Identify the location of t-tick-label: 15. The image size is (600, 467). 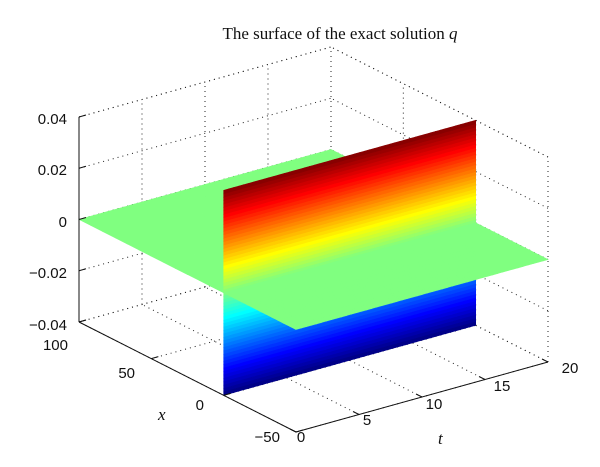
(502, 386).